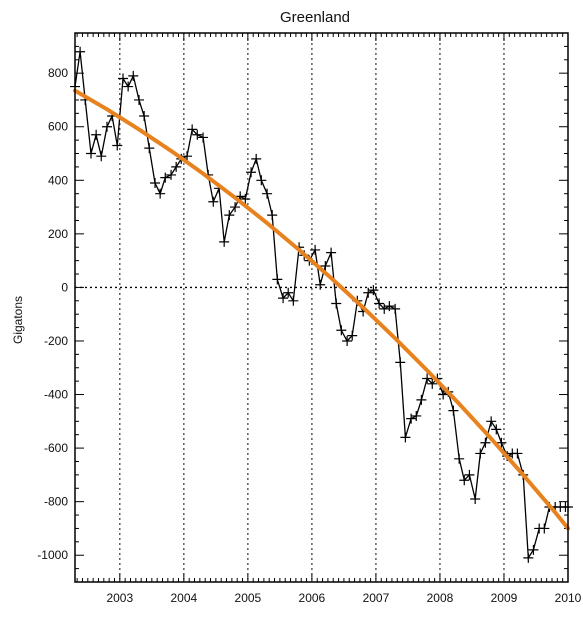 The width and height of the screenshot is (583, 619). Describe the element at coordinates (315, 17) in the screenshot. I see `chart-title: Greenland` at that location.